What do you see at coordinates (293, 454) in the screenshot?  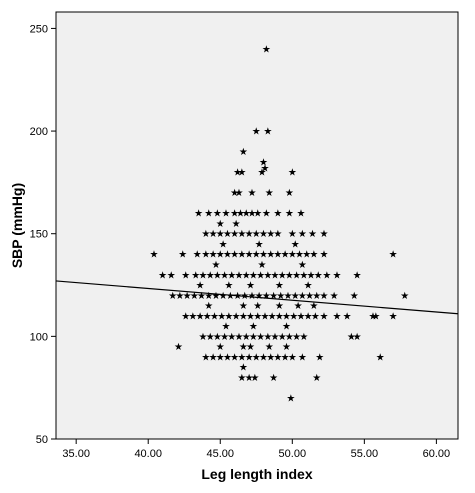 I see `x-tick-label: 50.00` at bounding box center [293, 454].